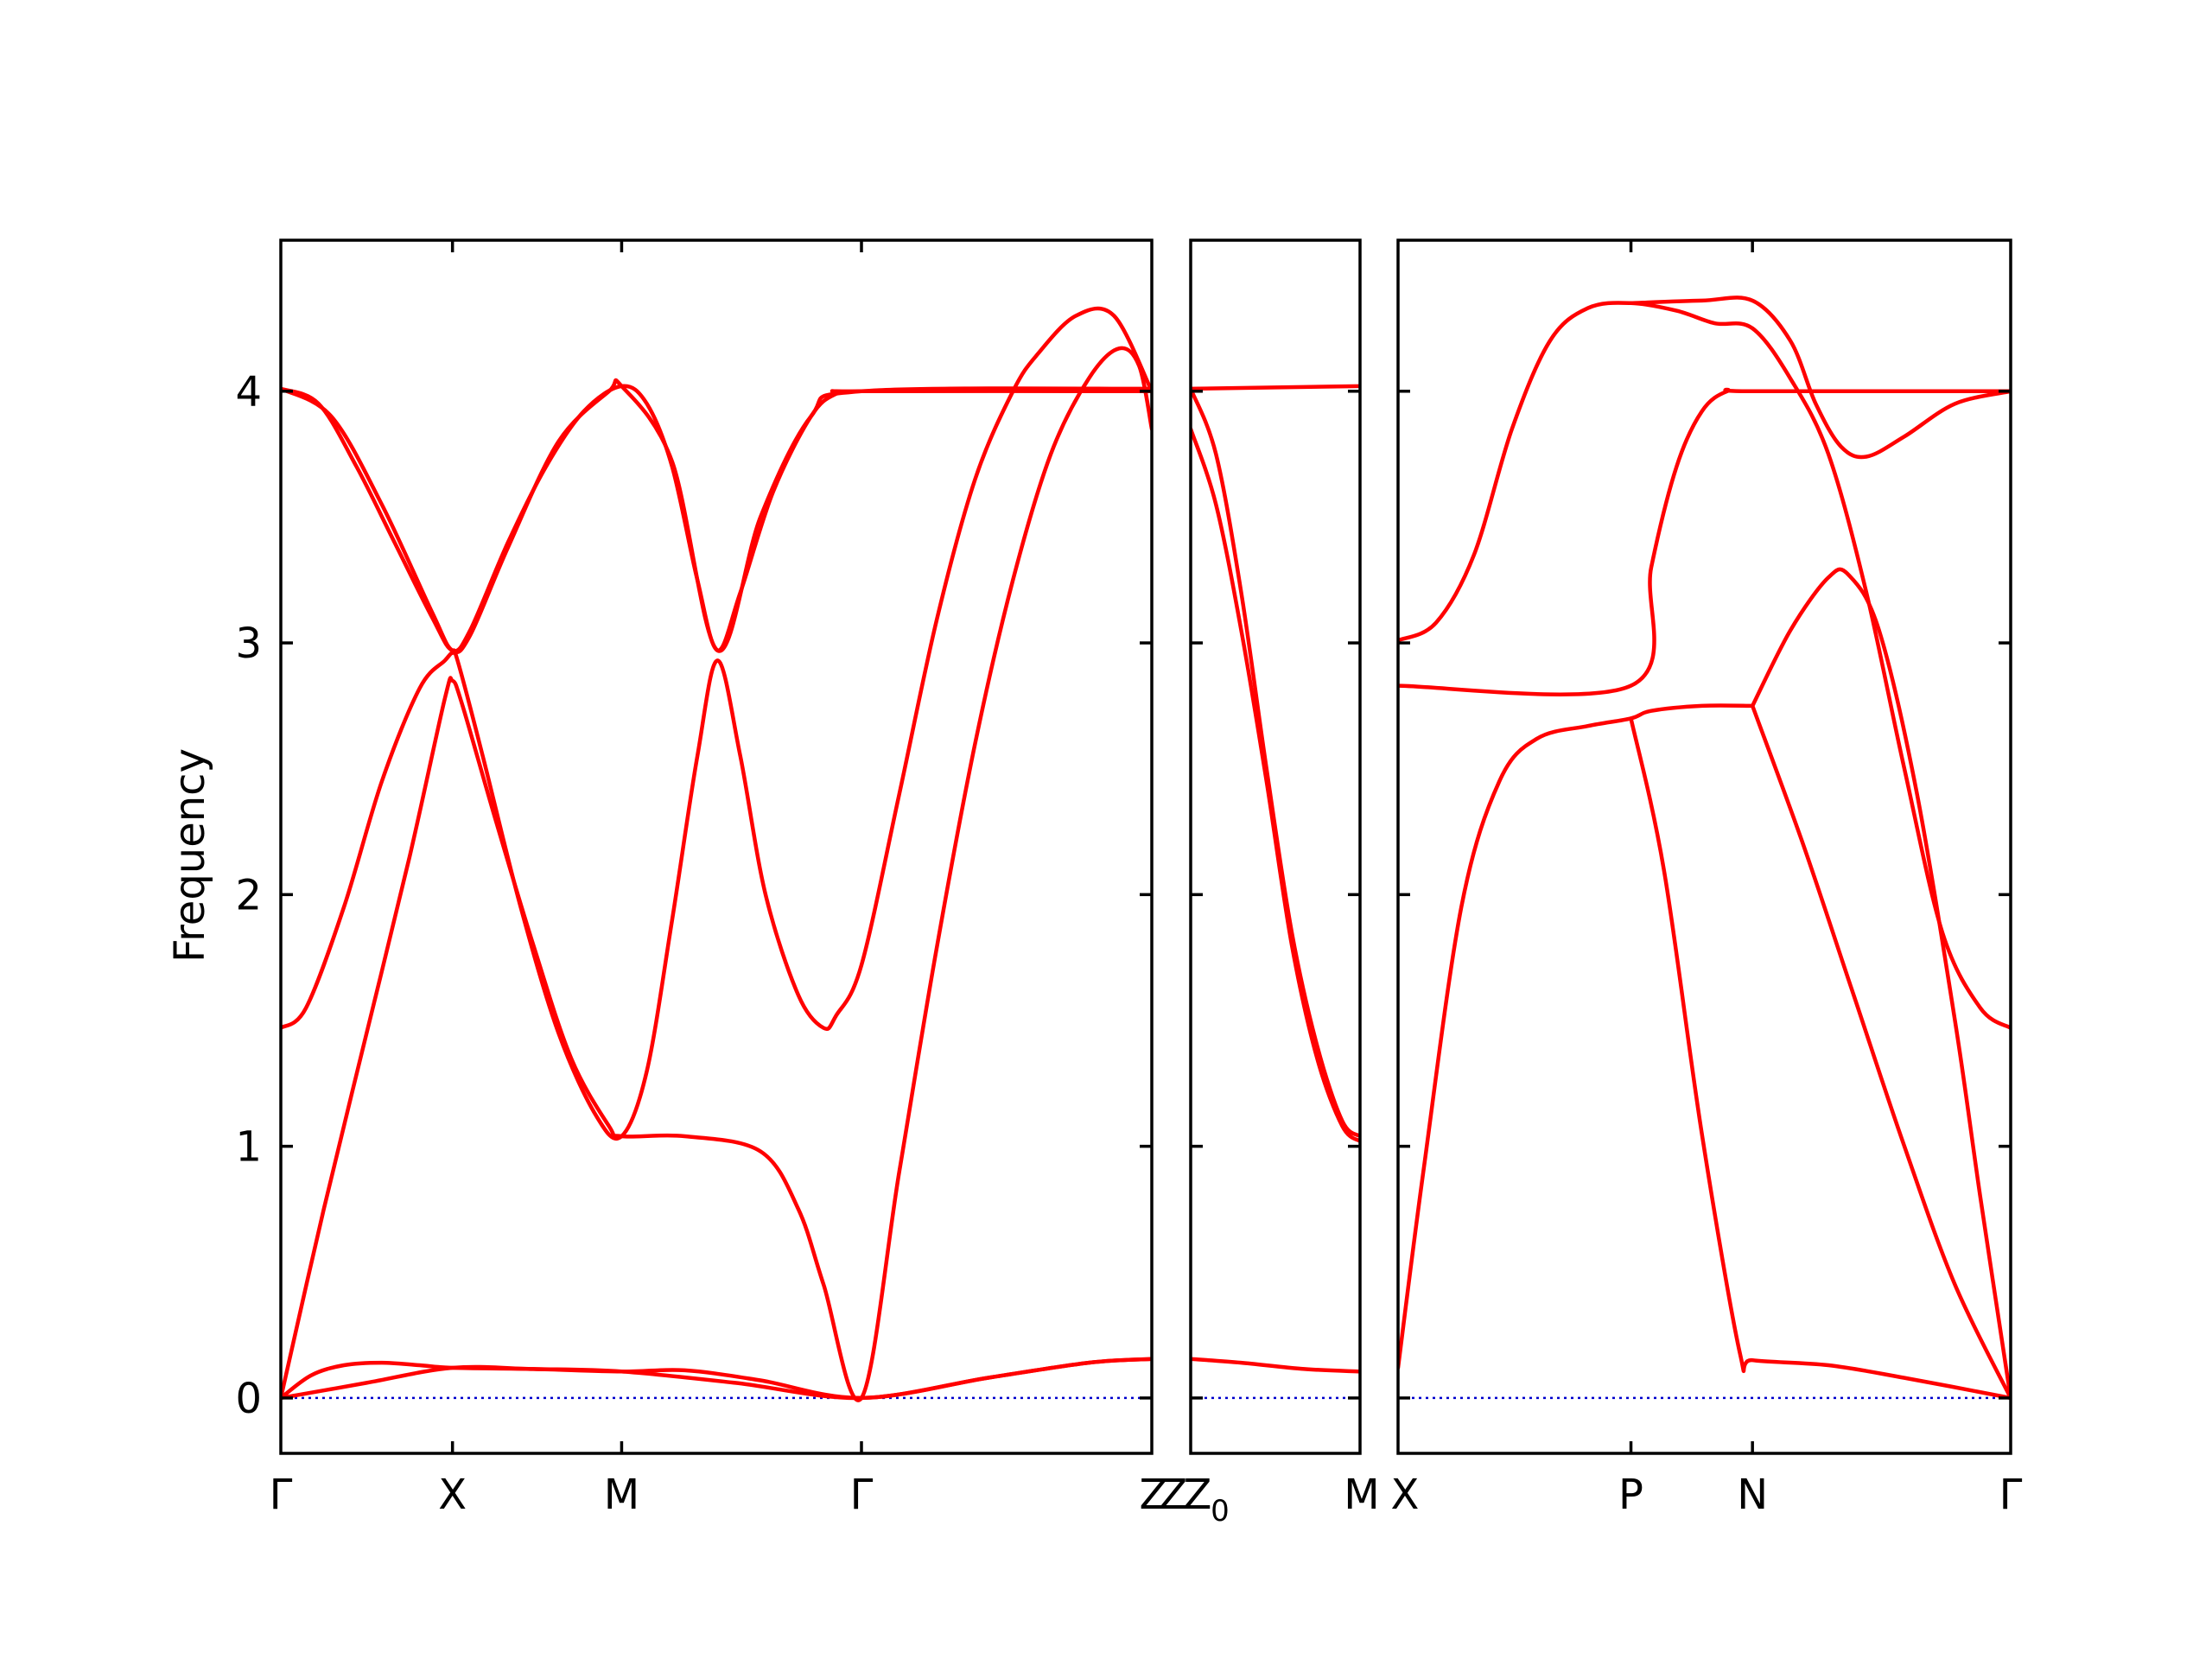 This screenshot has height=1659, width=2212. What do you see at coordinates (248, 644) in the screenshot?
I see `y-tick-label: 3` at bounding box center [248, 644].